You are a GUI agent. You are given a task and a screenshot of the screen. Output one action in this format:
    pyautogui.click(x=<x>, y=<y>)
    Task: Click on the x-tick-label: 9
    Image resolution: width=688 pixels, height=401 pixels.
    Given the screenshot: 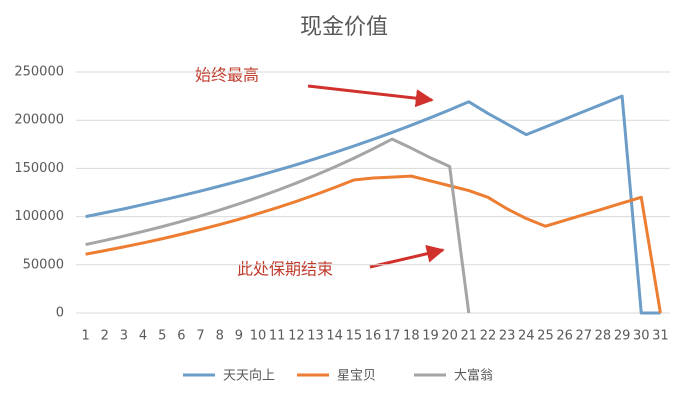 What is the action you would take?
    pyautogui.click(x=239, y=336)
    